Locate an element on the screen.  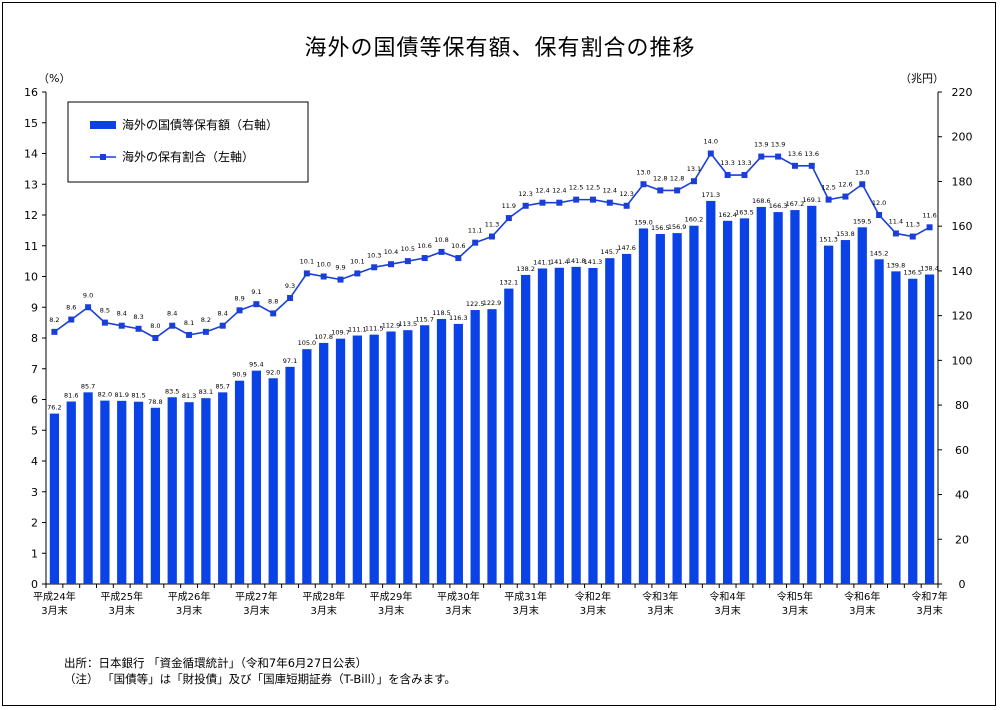
right-tick-label: 220 is located at coordinates (962, 92).